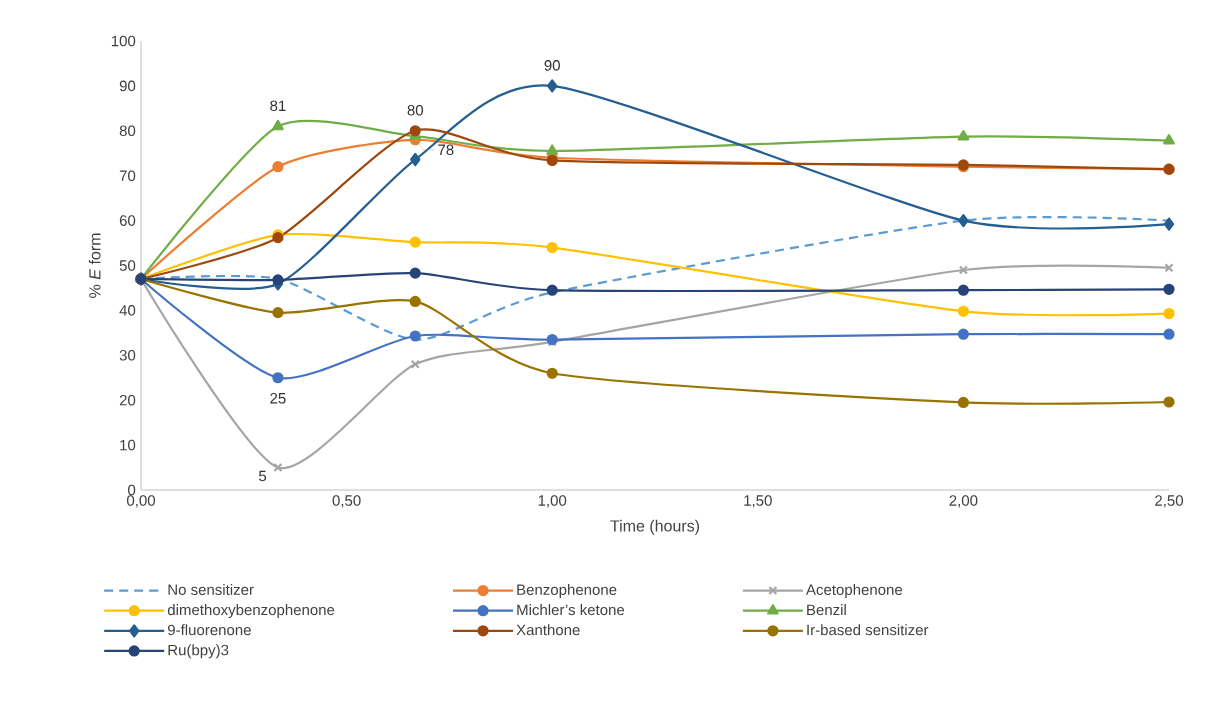 The height and width of the screenshot is (709, 1209). I want to click on legend-label: dimethoxybenzophenone, so click(251, 611).